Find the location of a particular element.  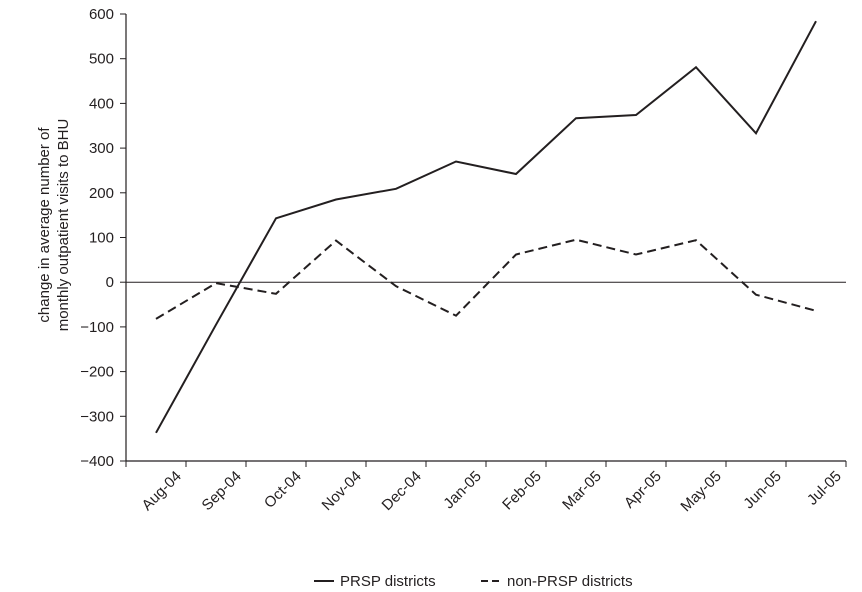

x-tick-label: Jan-05 is located at coordinates (462, 490).